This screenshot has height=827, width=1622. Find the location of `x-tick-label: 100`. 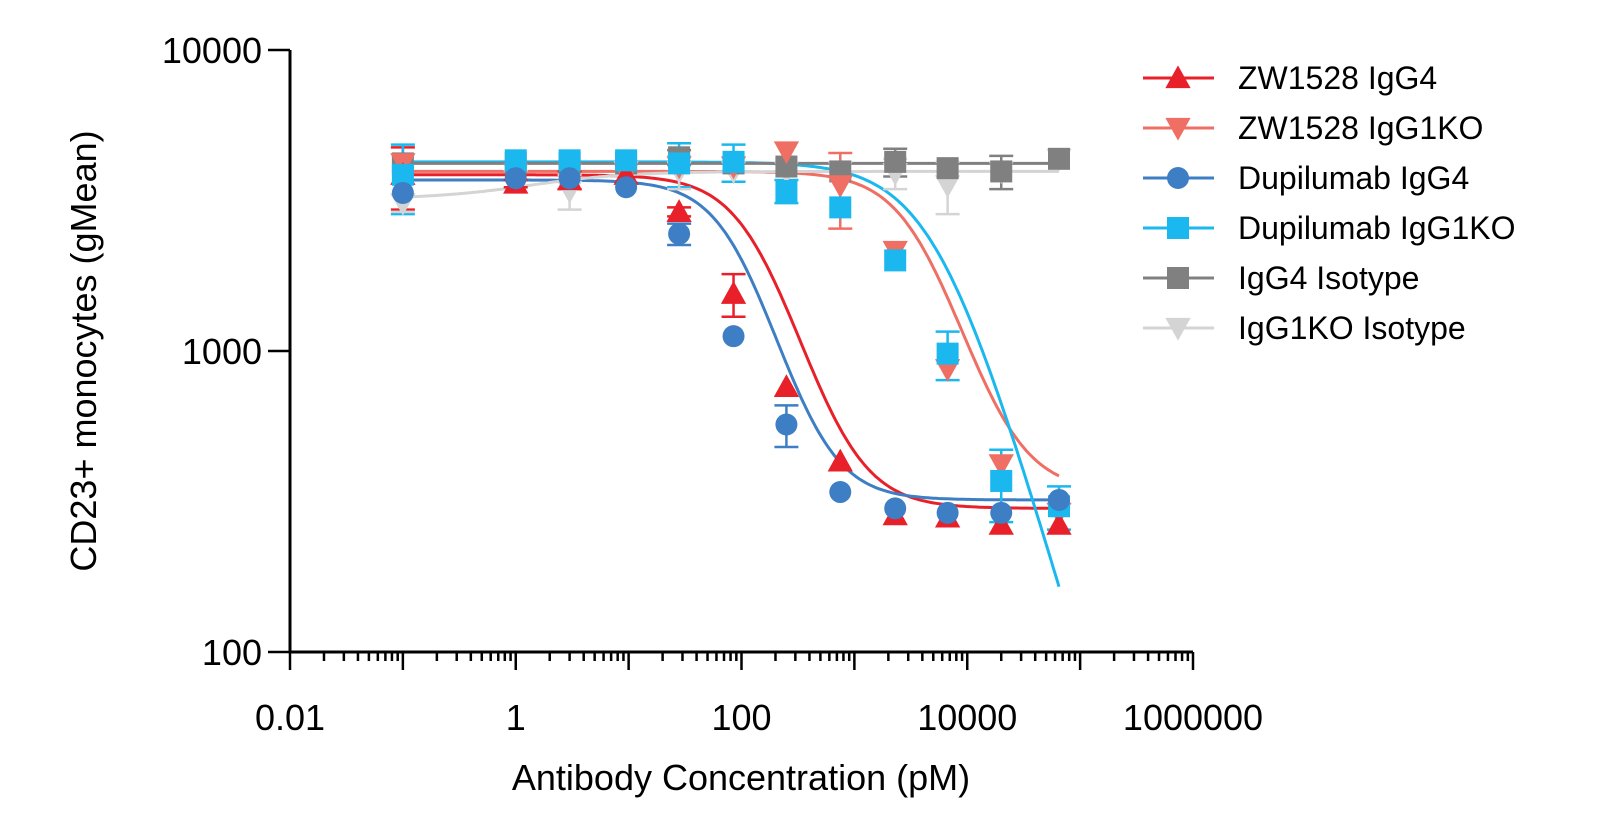

x-tick-label: 100 is located at coordinates (741, 717).